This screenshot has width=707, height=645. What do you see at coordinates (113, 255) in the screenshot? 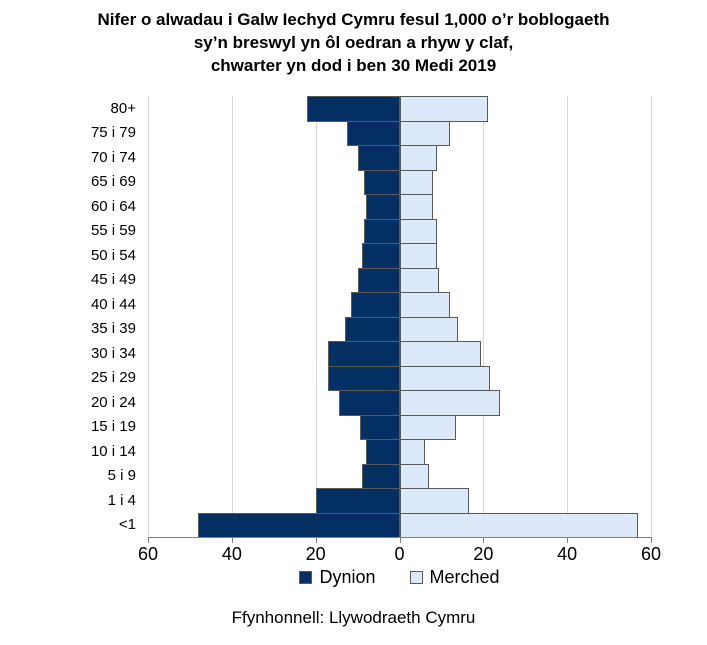
I see `y-axis-label: 50 i 54` at bounding box center [113, 255].